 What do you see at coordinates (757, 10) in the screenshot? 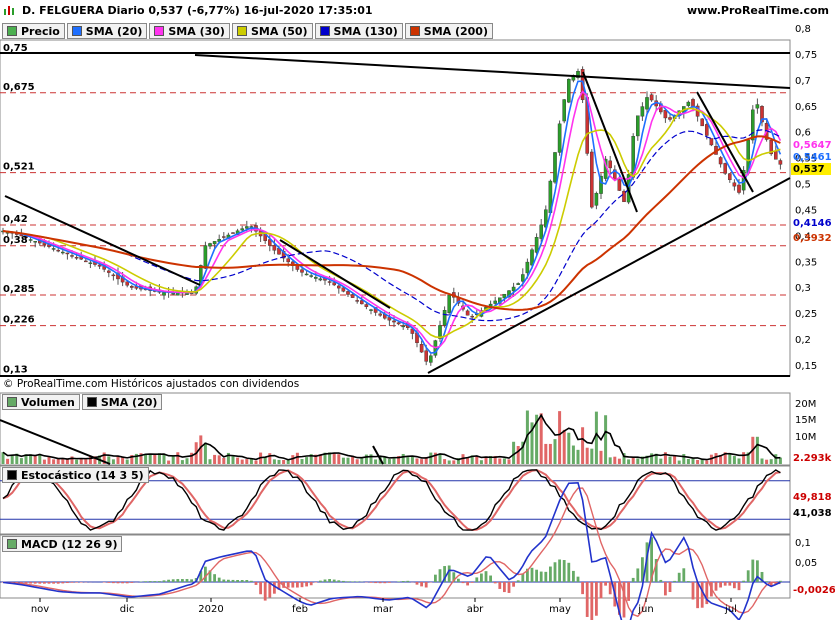
I see `site-link: www.ProRealTime.com` at bounding box center [757, 10].